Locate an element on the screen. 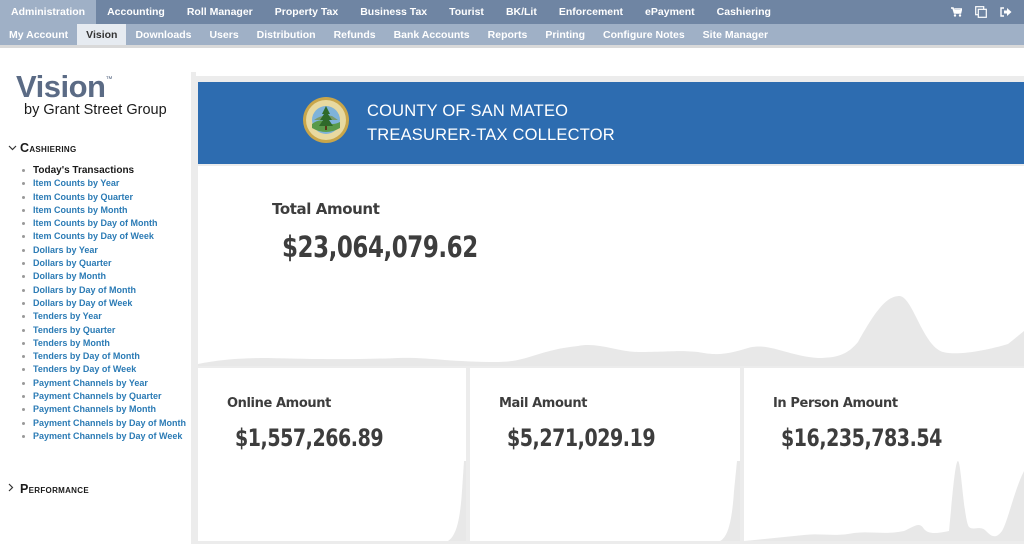 Image resolution: width=1024 pixels, height=544 pixels. list-item: Payment Channels by Quarter is located at coordinates (106, 396).